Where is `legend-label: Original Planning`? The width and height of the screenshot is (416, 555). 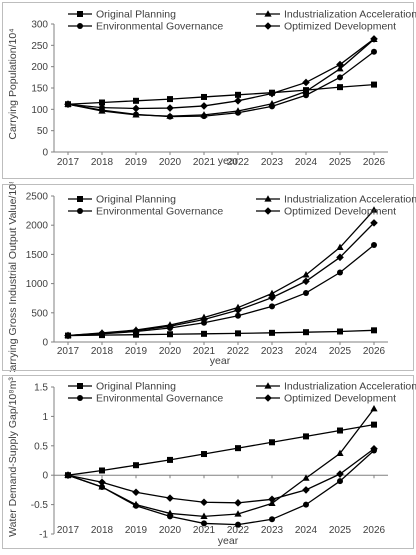 legend-label: Original Planning is located at coordinates (136, 200).